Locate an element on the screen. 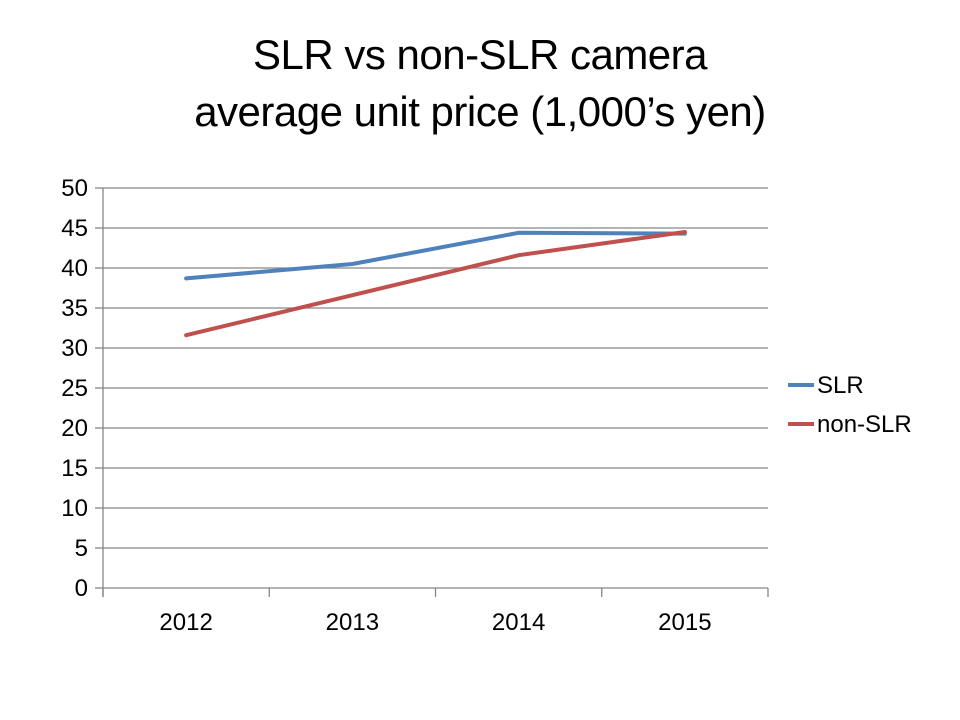  series-line-slr is located at coordinates (435, 255).